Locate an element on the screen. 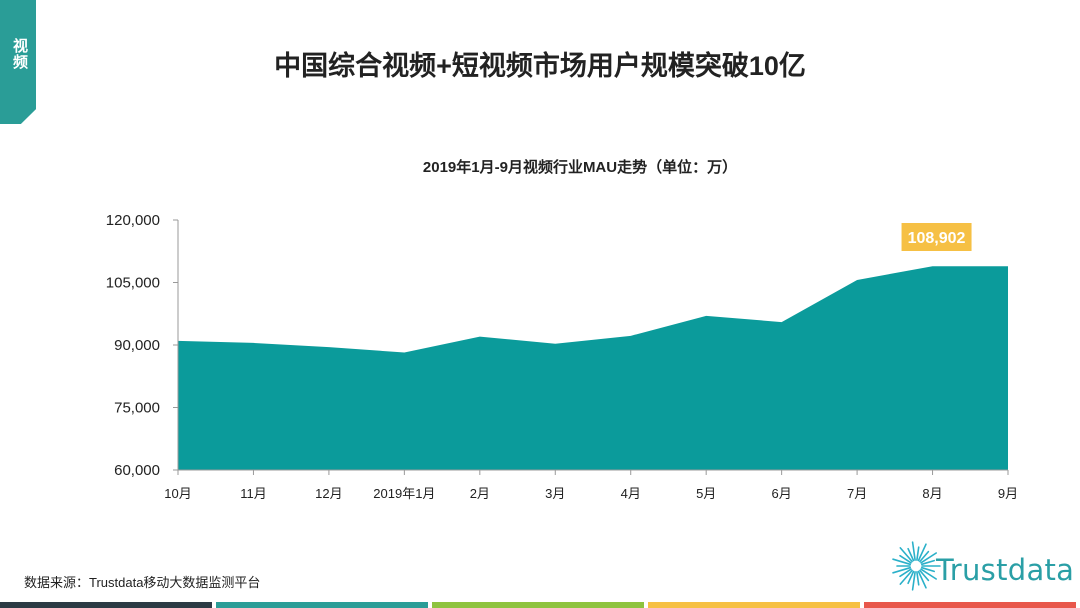  chart-title: 2019年1月-9月视频行业MAU走势（单位：万） is located at coordinates (580, 167).